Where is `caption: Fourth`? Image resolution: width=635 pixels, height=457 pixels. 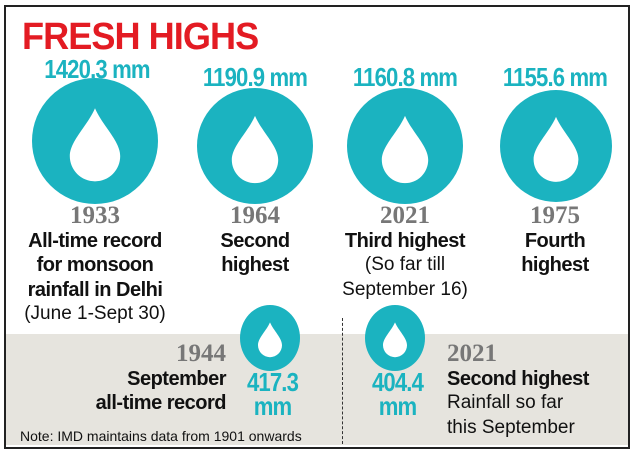
caption: Fourth is located at coordinates (555, 240).